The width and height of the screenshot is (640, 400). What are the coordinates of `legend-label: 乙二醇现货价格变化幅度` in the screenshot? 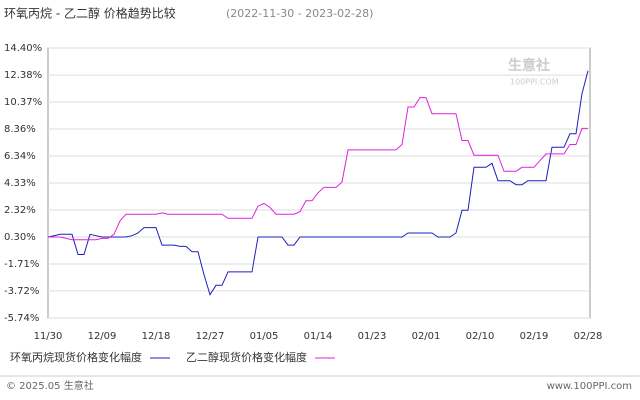 It's located at (246, 357).